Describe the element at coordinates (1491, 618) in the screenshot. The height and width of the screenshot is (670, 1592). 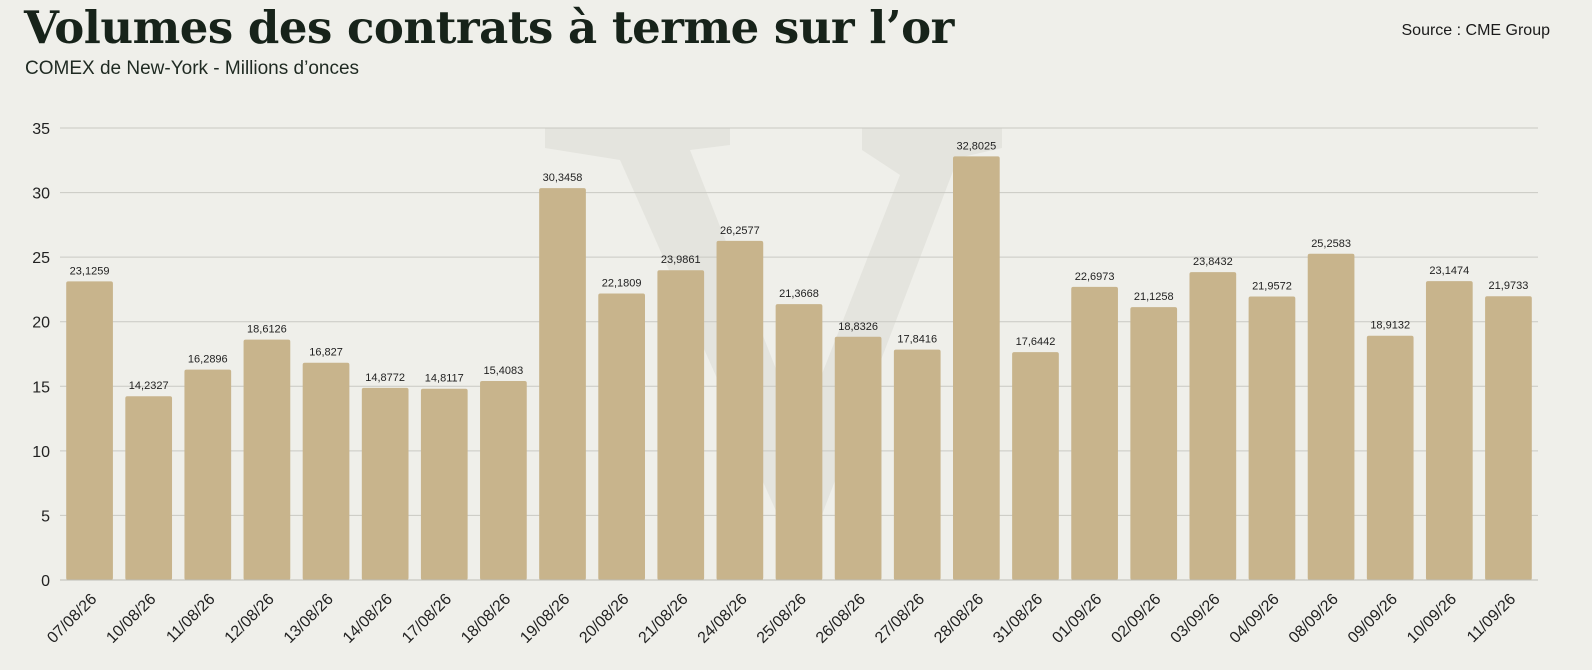
I see `x-tick-label: 11/09/26` at that location.